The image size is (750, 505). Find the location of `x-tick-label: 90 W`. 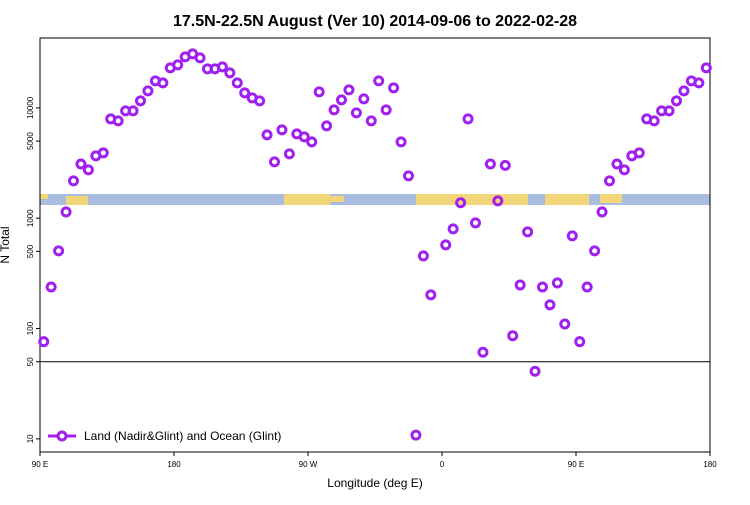

x-tick-label: 90 W is located at coordinates (308, 464).